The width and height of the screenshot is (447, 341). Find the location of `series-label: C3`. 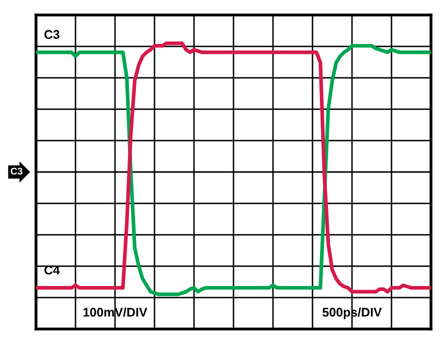

series-label: C3 is located at coordinates (52, 34).